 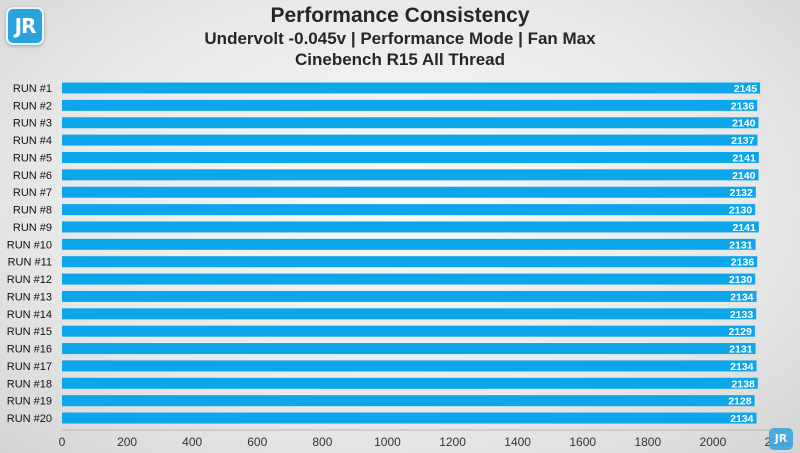 What do you see at coordinates (32, 211) in the screenshot?
I see `y-tick-label: RUN #8` at bounding box center [32, 211].